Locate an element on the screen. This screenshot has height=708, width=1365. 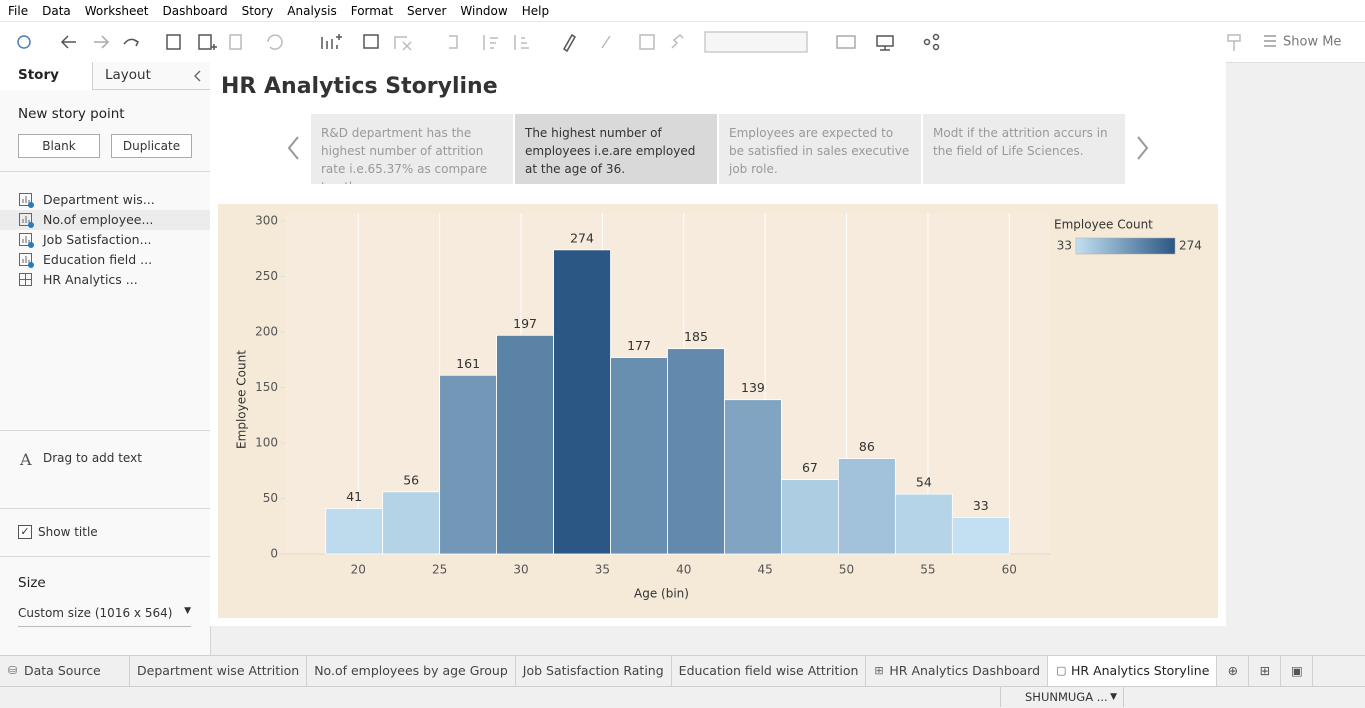
sheet-tab: ⊞ HR Analytics Dashboard is located at coordinates (957, 671).